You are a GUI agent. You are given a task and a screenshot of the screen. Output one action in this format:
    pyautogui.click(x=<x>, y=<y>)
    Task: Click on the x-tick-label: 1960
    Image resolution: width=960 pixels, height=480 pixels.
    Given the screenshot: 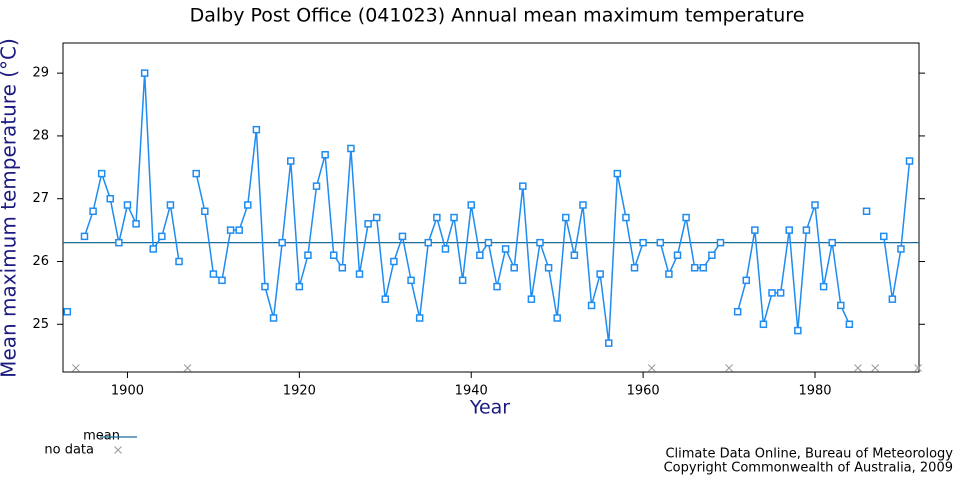 What is the action you would take?
    pyautogui.click(x=643, y=391)
    